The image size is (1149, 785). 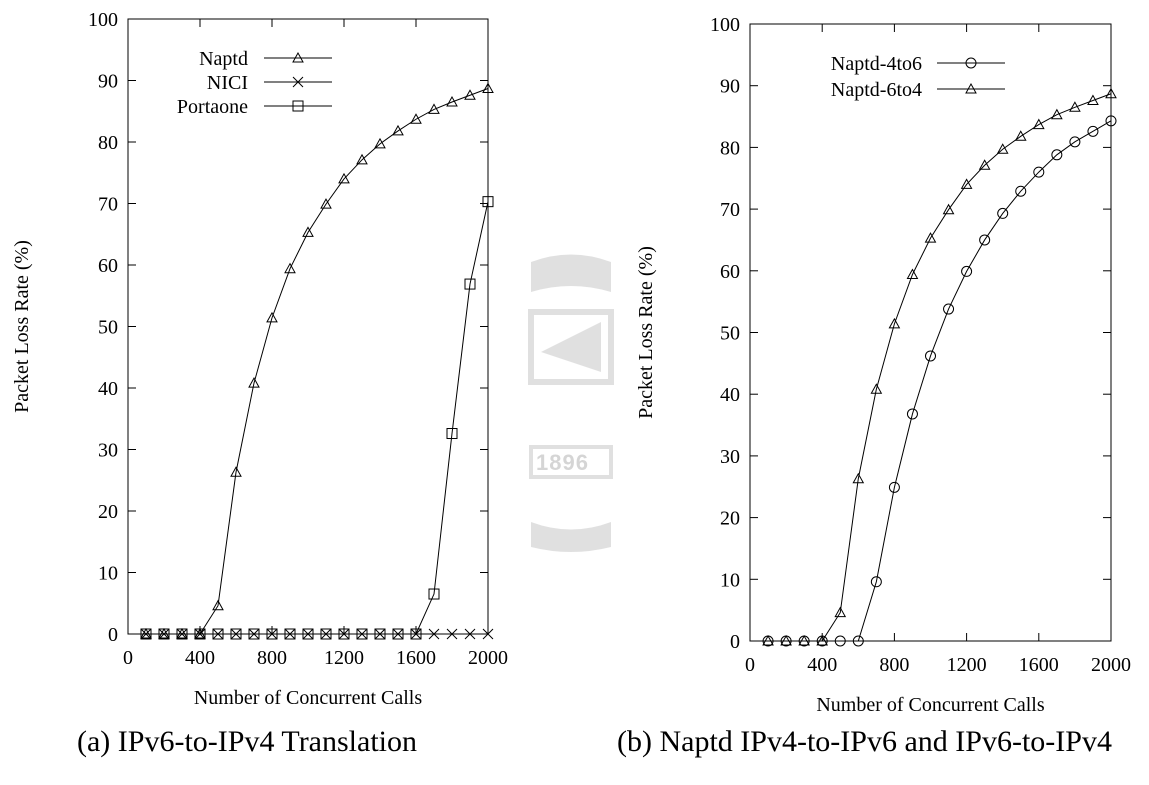 What do you see at coordinates (876, 64) in the screenshot?
I see `legend-label: Naptd-4to6` at bounding box center [876, 64].